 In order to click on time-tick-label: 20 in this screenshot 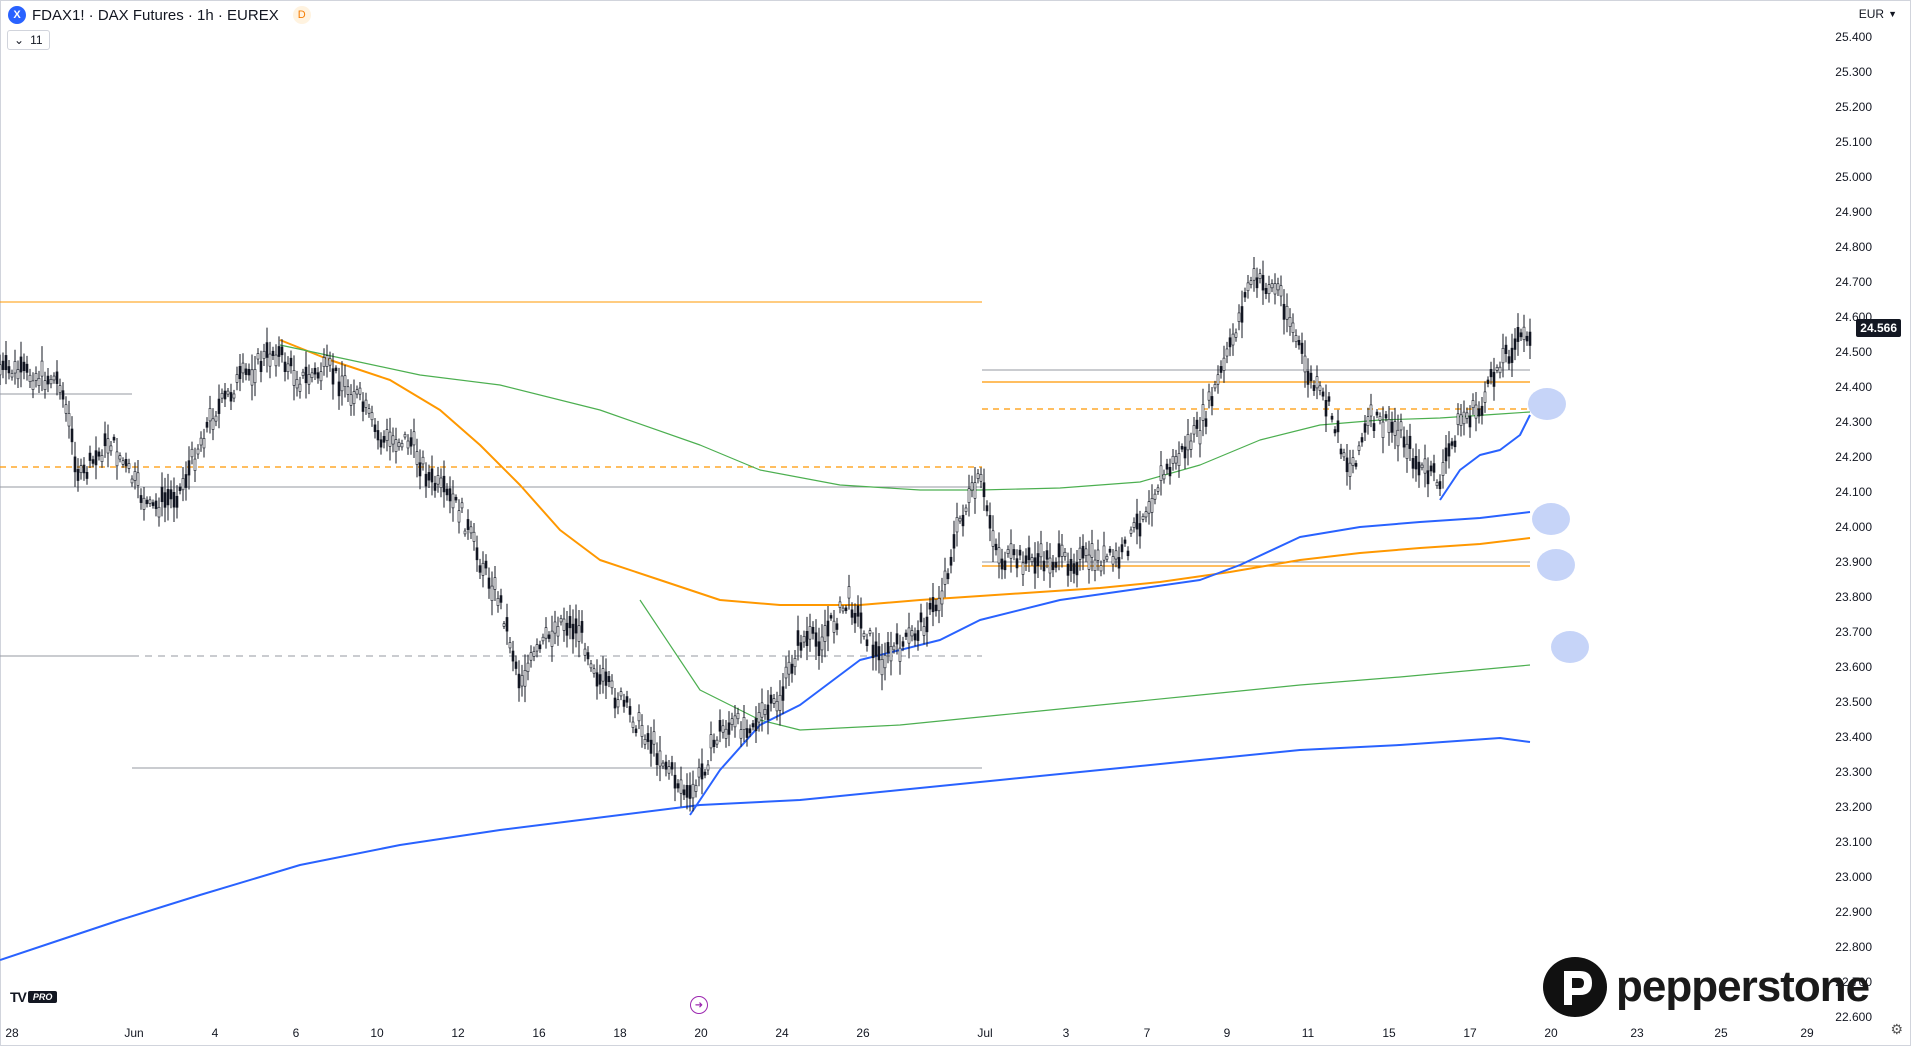, I will do `click(1551, 1033)`.